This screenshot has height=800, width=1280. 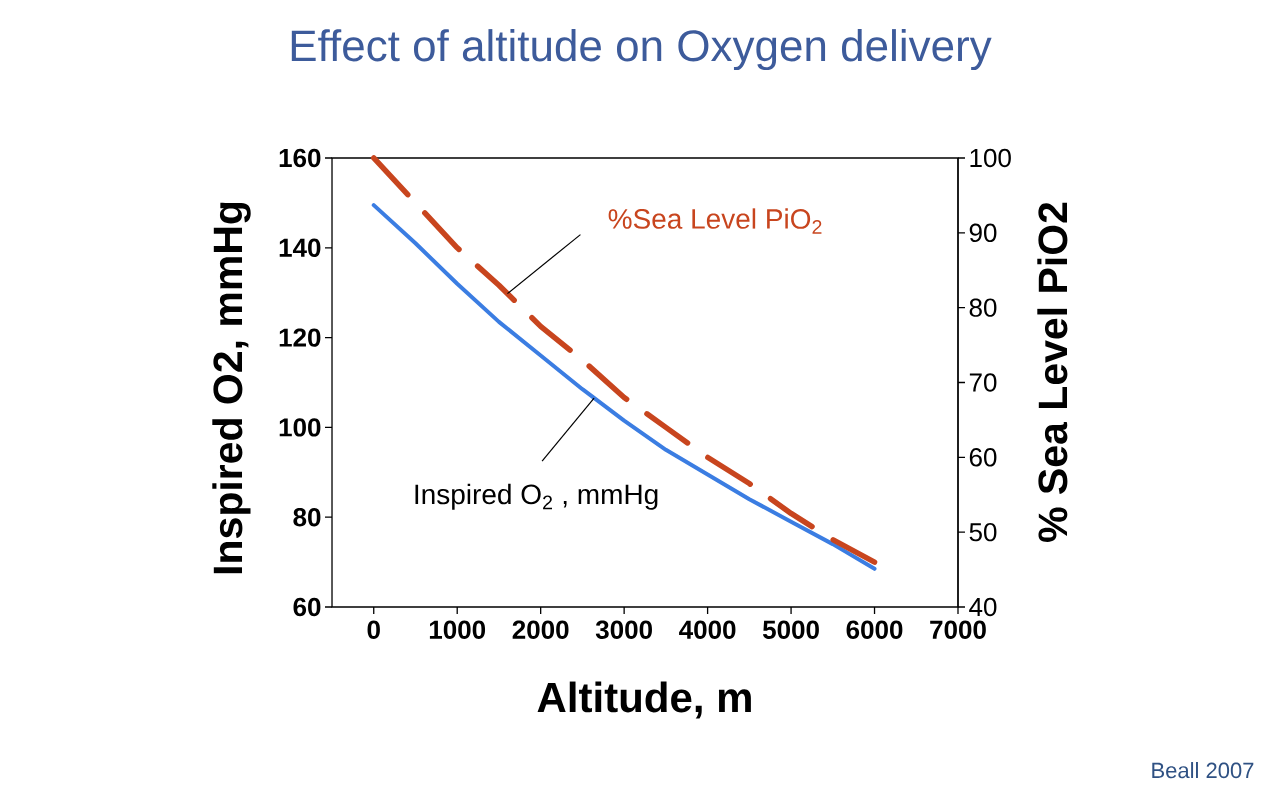 What do you see at coordinates (623, 629) in the screenshot?
I see `x-tick-label: 3000` at bounding box center [623, 629].